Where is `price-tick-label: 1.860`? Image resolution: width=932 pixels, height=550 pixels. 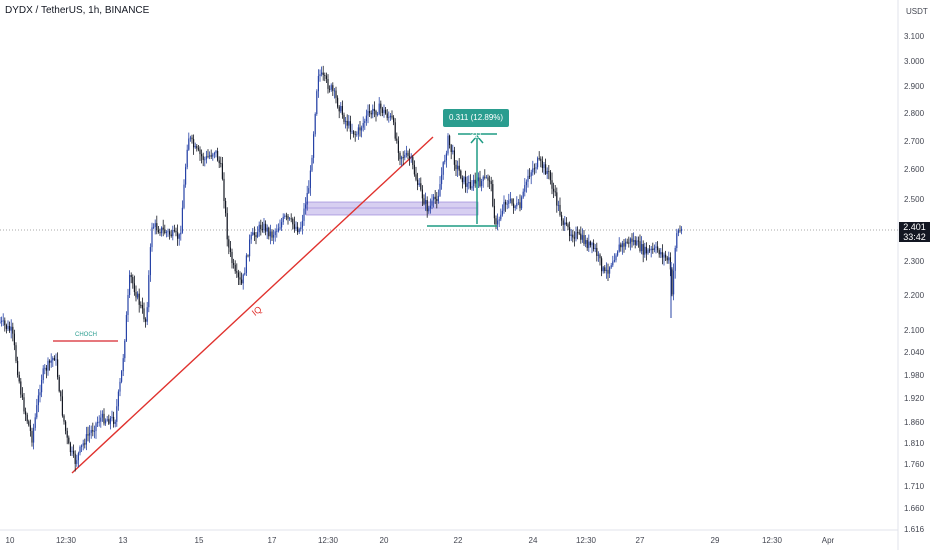
price-tick-label: 1.860 is located at coordinates (914, 422).